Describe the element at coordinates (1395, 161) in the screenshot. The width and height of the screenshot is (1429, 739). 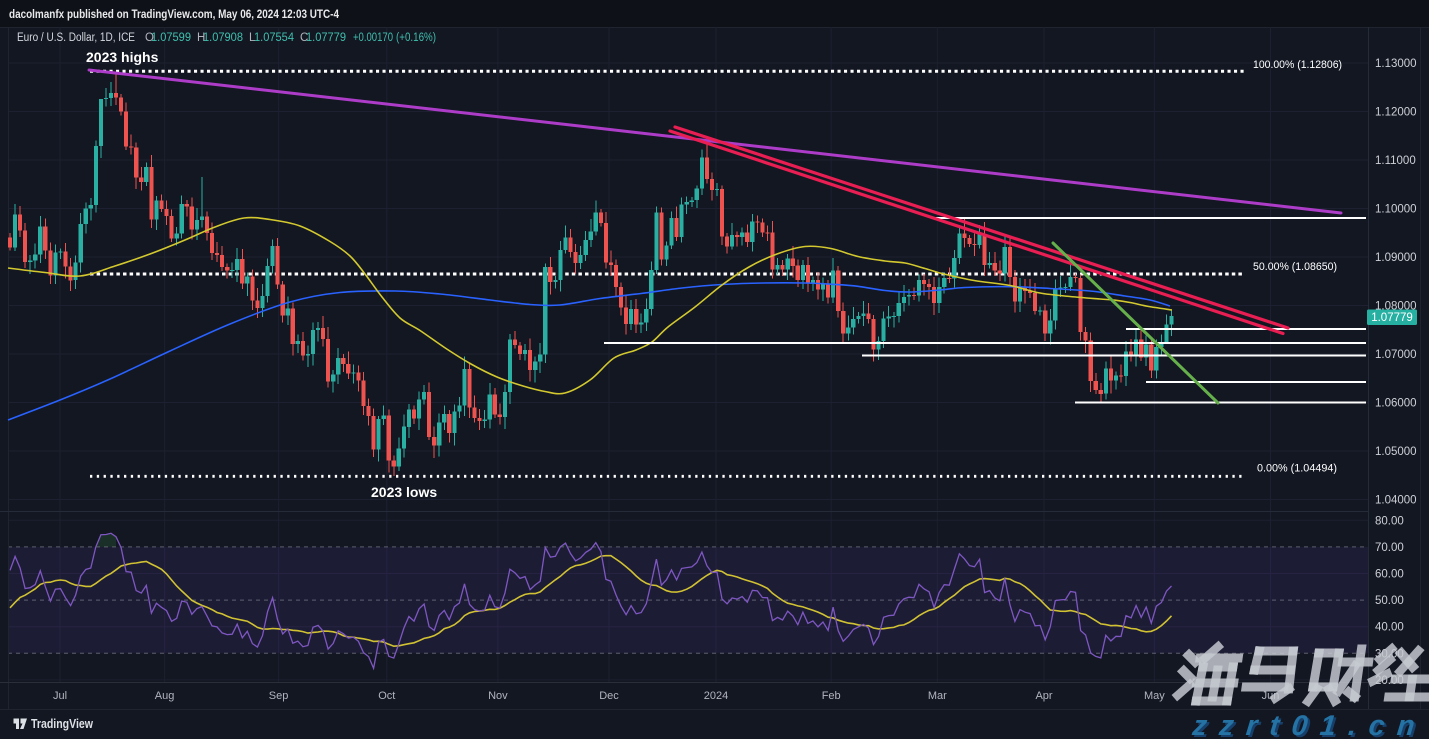
I see `svg-text: 1.11000` at that location.